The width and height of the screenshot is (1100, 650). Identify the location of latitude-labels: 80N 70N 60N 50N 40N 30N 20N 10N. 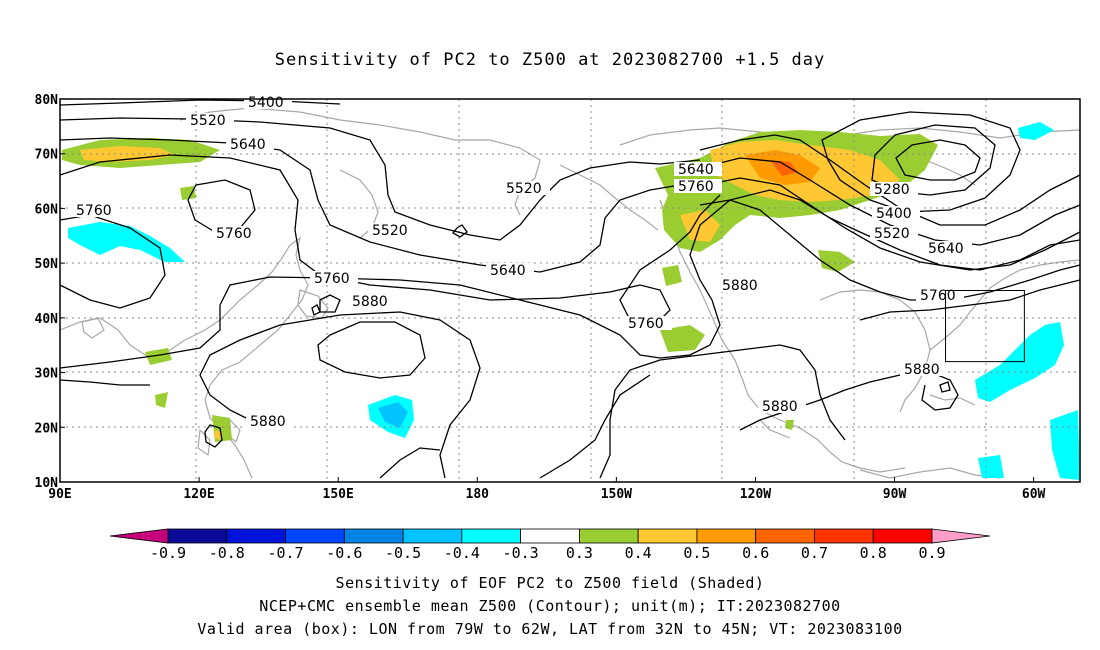
(50, 292).